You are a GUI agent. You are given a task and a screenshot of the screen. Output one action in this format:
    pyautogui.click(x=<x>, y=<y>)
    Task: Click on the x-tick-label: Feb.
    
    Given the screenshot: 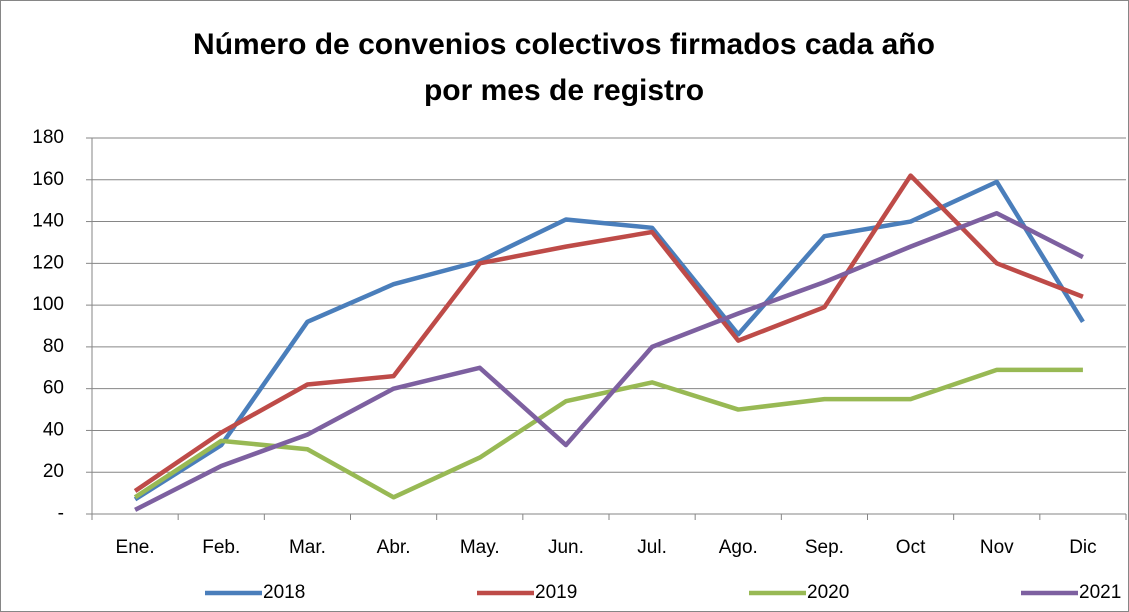 What is the action you would take?
    pyautogui.click(x=221, y=547)
    